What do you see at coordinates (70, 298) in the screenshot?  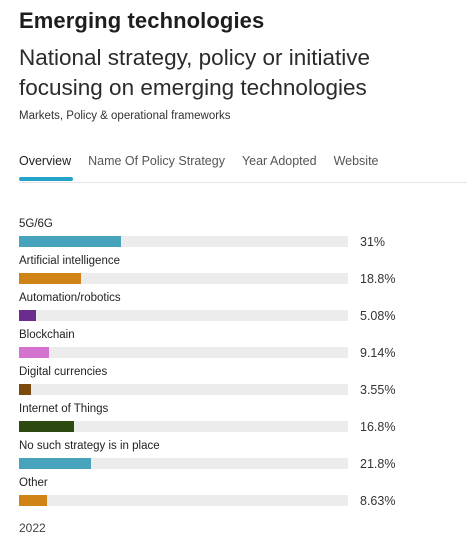 I see `category-label: Automation/robotics` at bounding box center [70, 298].